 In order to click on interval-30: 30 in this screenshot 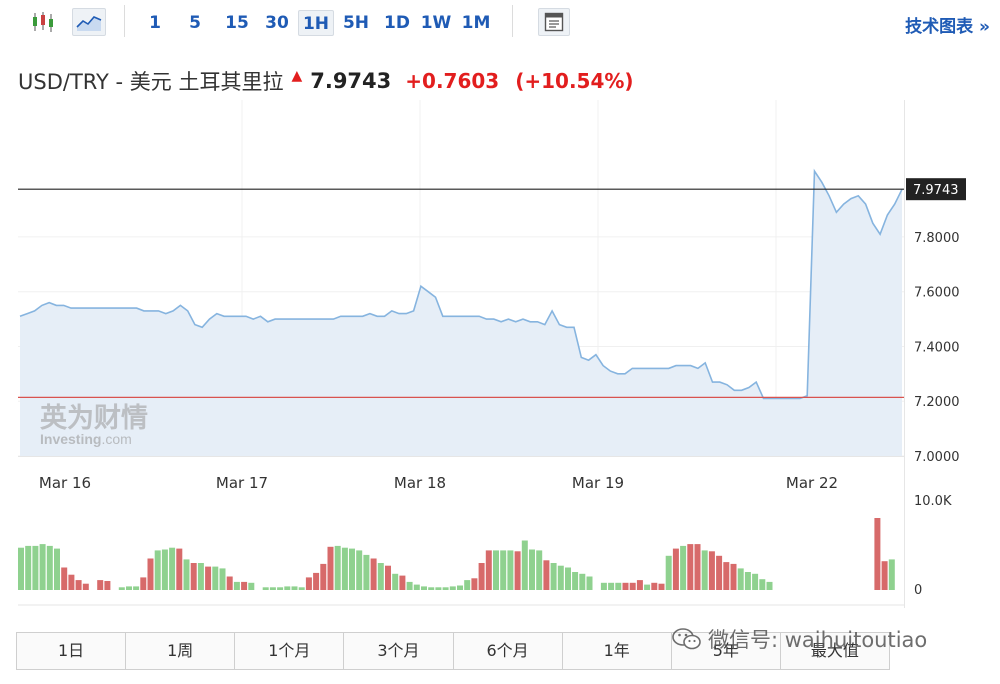, I will do `click(277, 23)`.